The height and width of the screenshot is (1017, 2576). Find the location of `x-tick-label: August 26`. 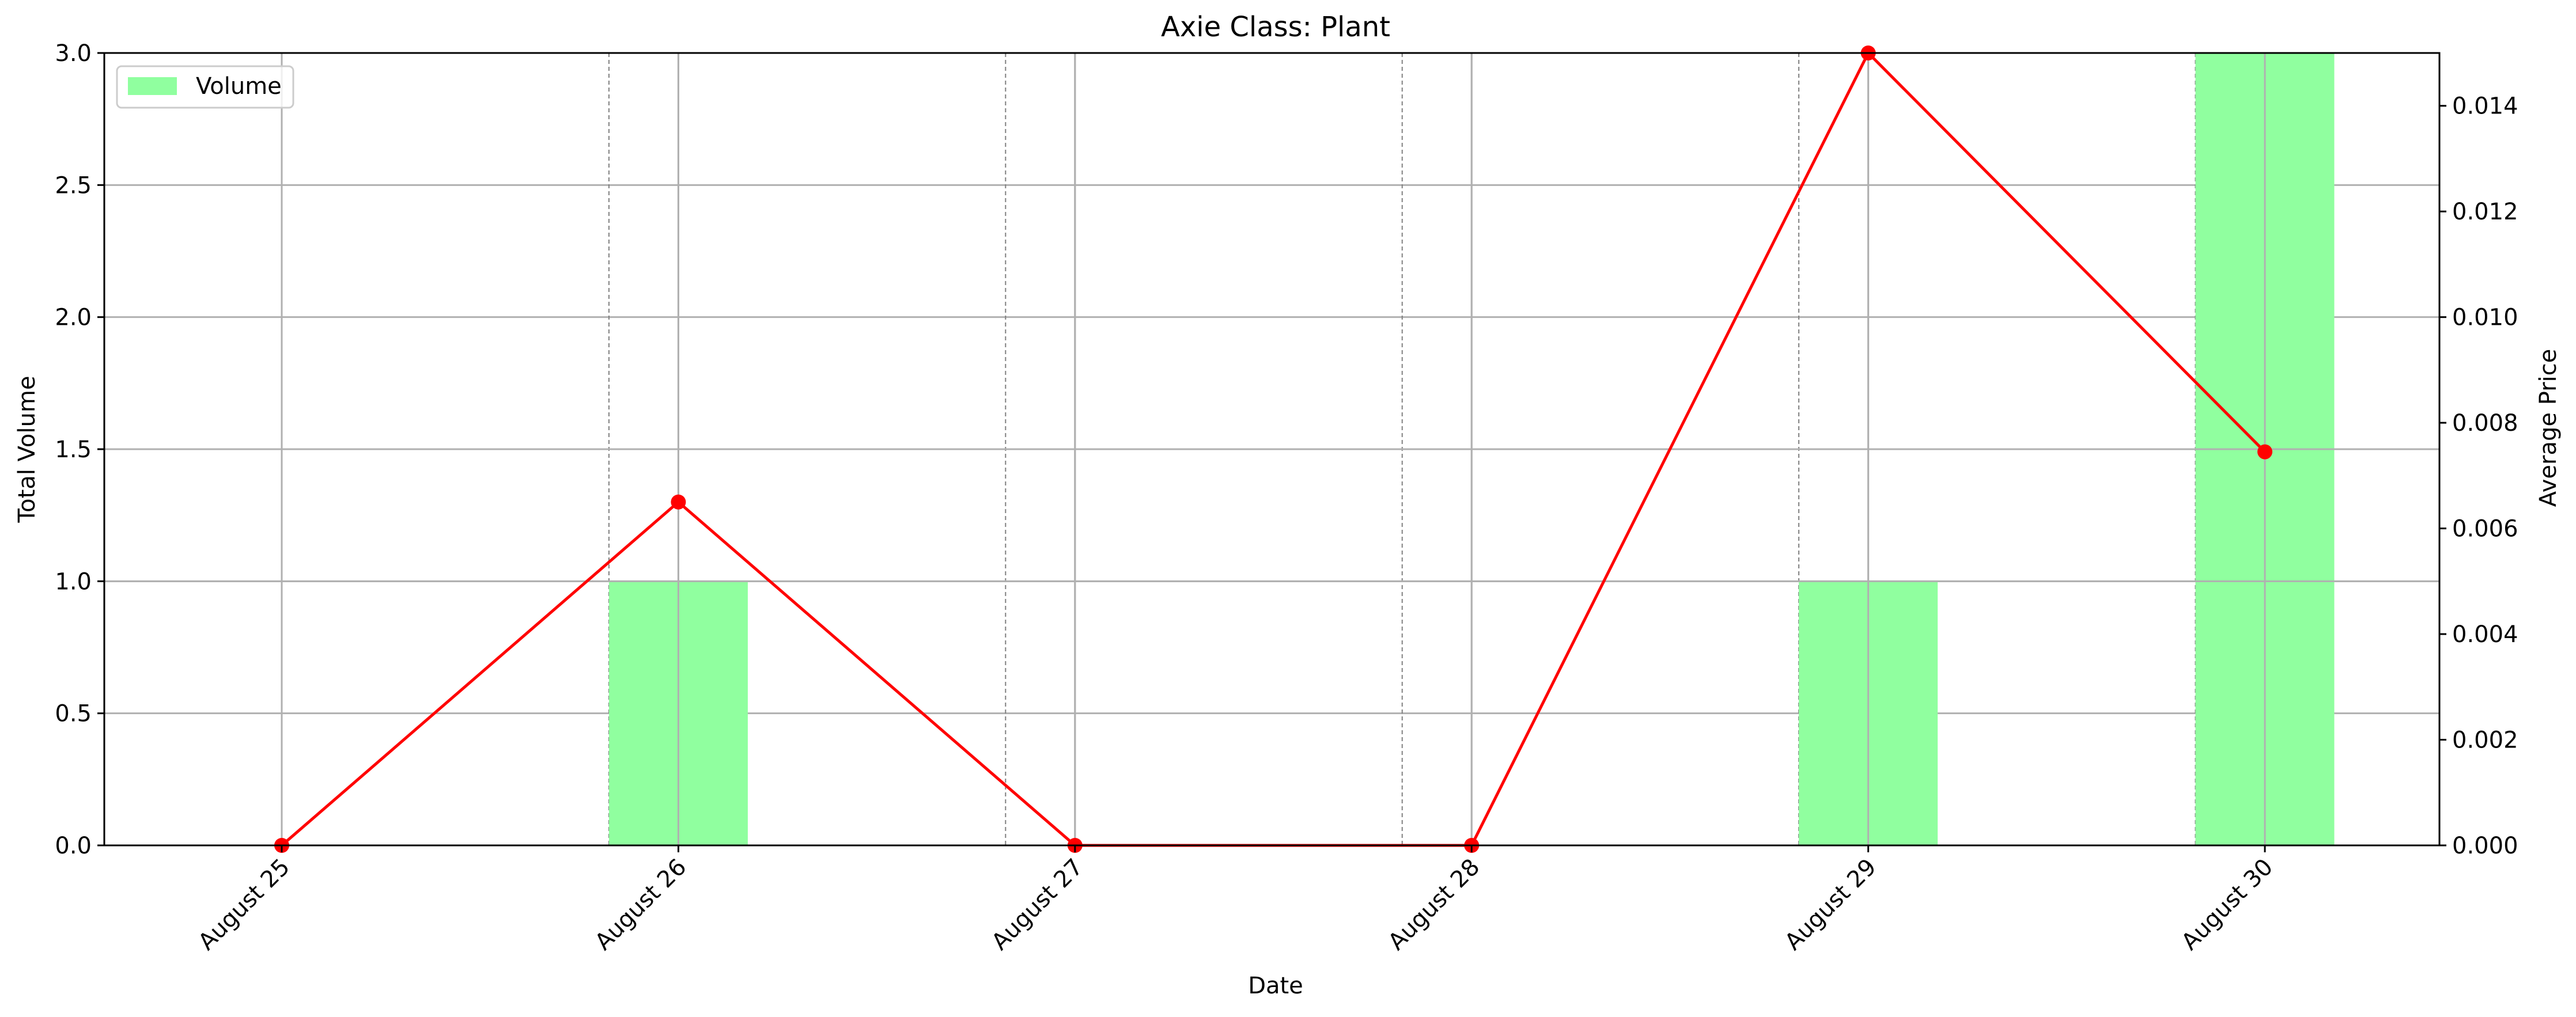

x-tick-label: August 26 is located at coordinates (640, 904).